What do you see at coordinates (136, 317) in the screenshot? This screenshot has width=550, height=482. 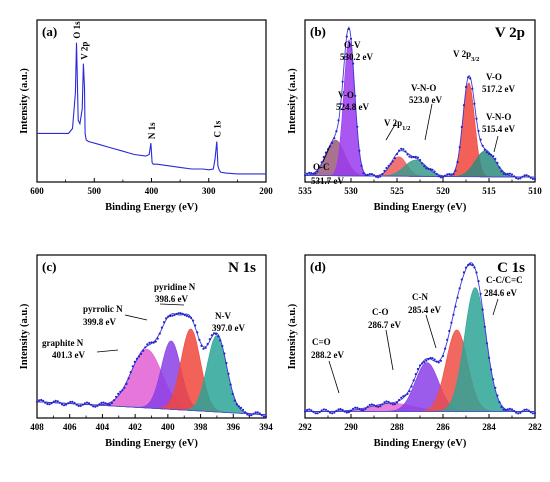 I see `leader-pyrrolic` at bounding box center [136, 317].